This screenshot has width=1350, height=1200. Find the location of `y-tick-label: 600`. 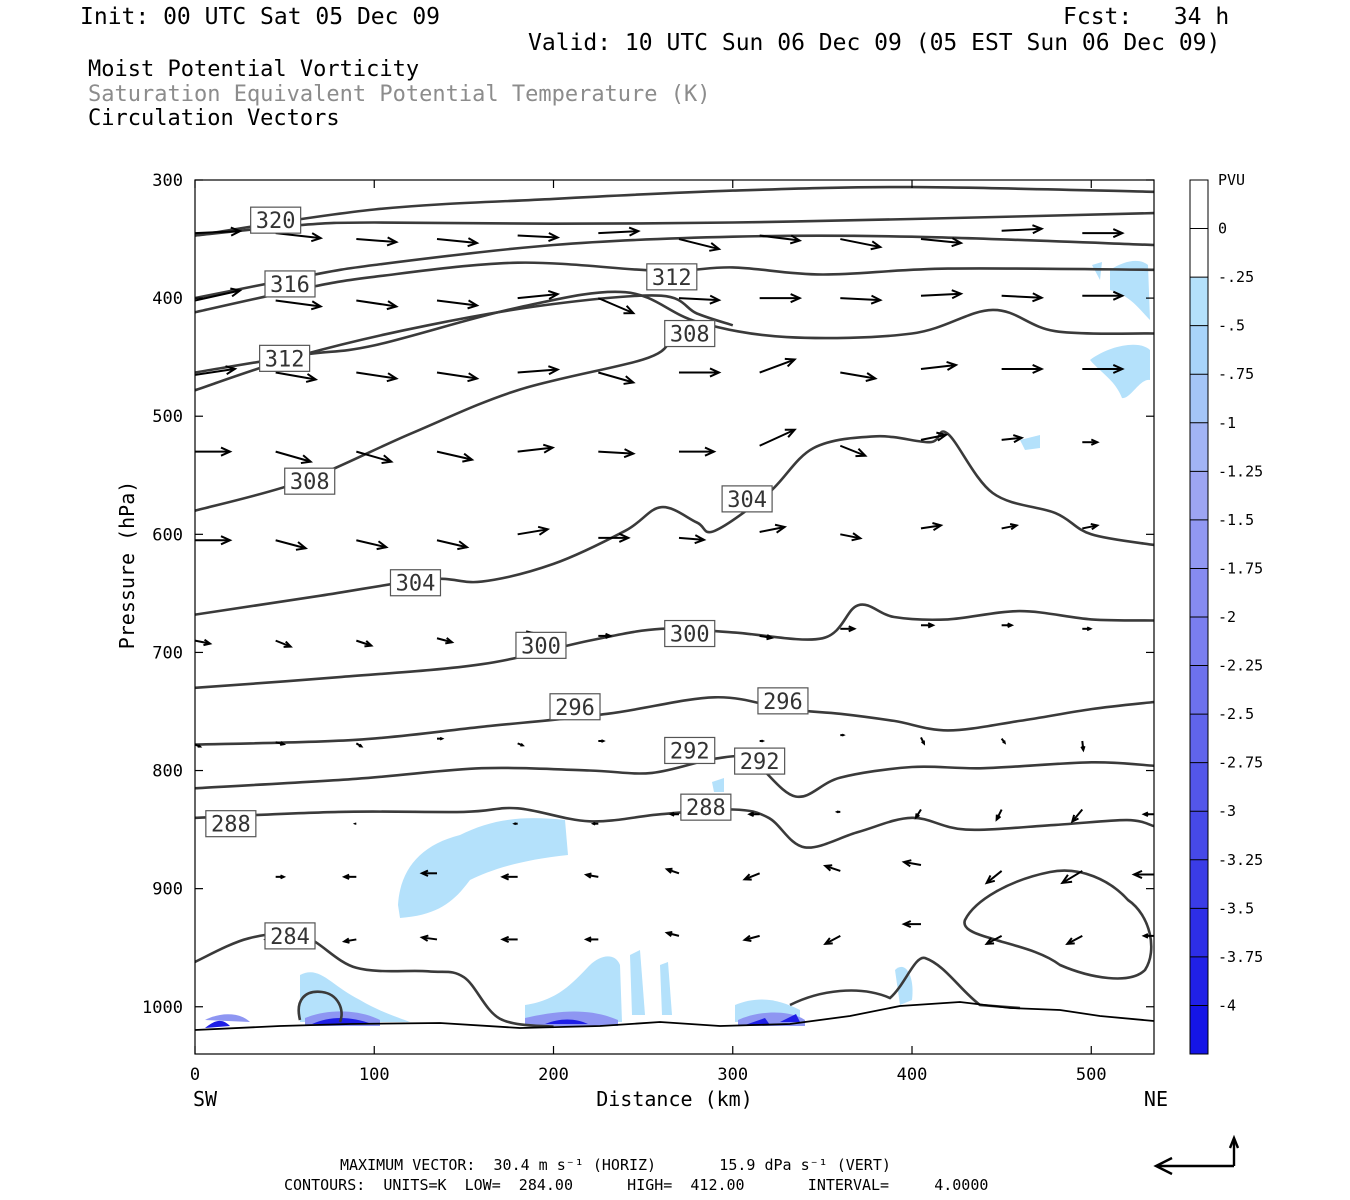

y-tick-label: 600 is located at coordinates (167, 535).